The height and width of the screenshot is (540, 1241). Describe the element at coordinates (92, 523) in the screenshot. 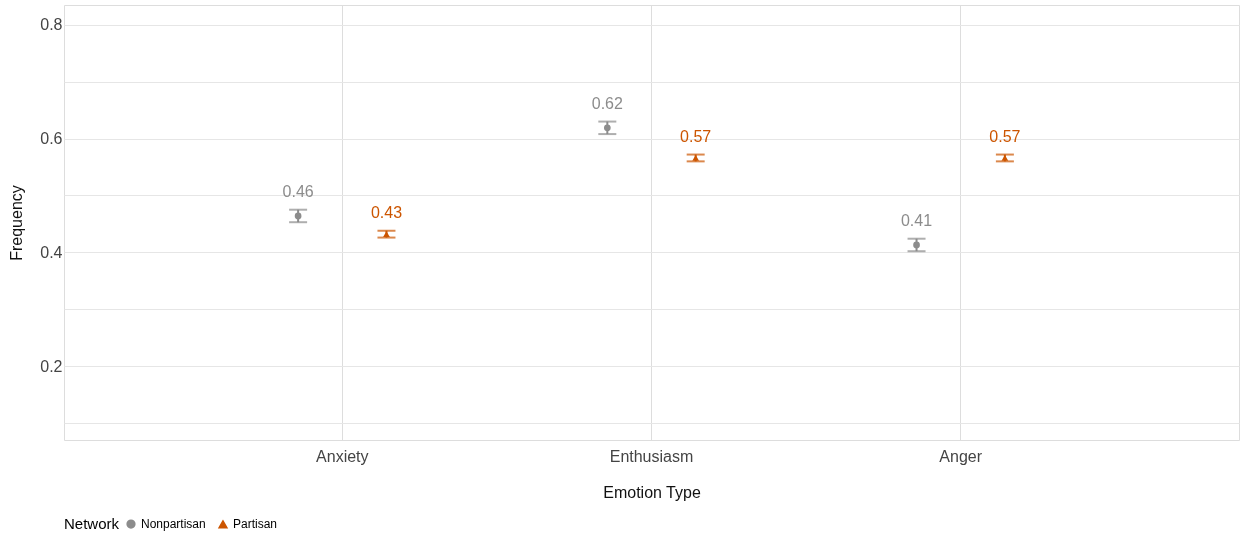

I see `legend-title: Network` at that location.